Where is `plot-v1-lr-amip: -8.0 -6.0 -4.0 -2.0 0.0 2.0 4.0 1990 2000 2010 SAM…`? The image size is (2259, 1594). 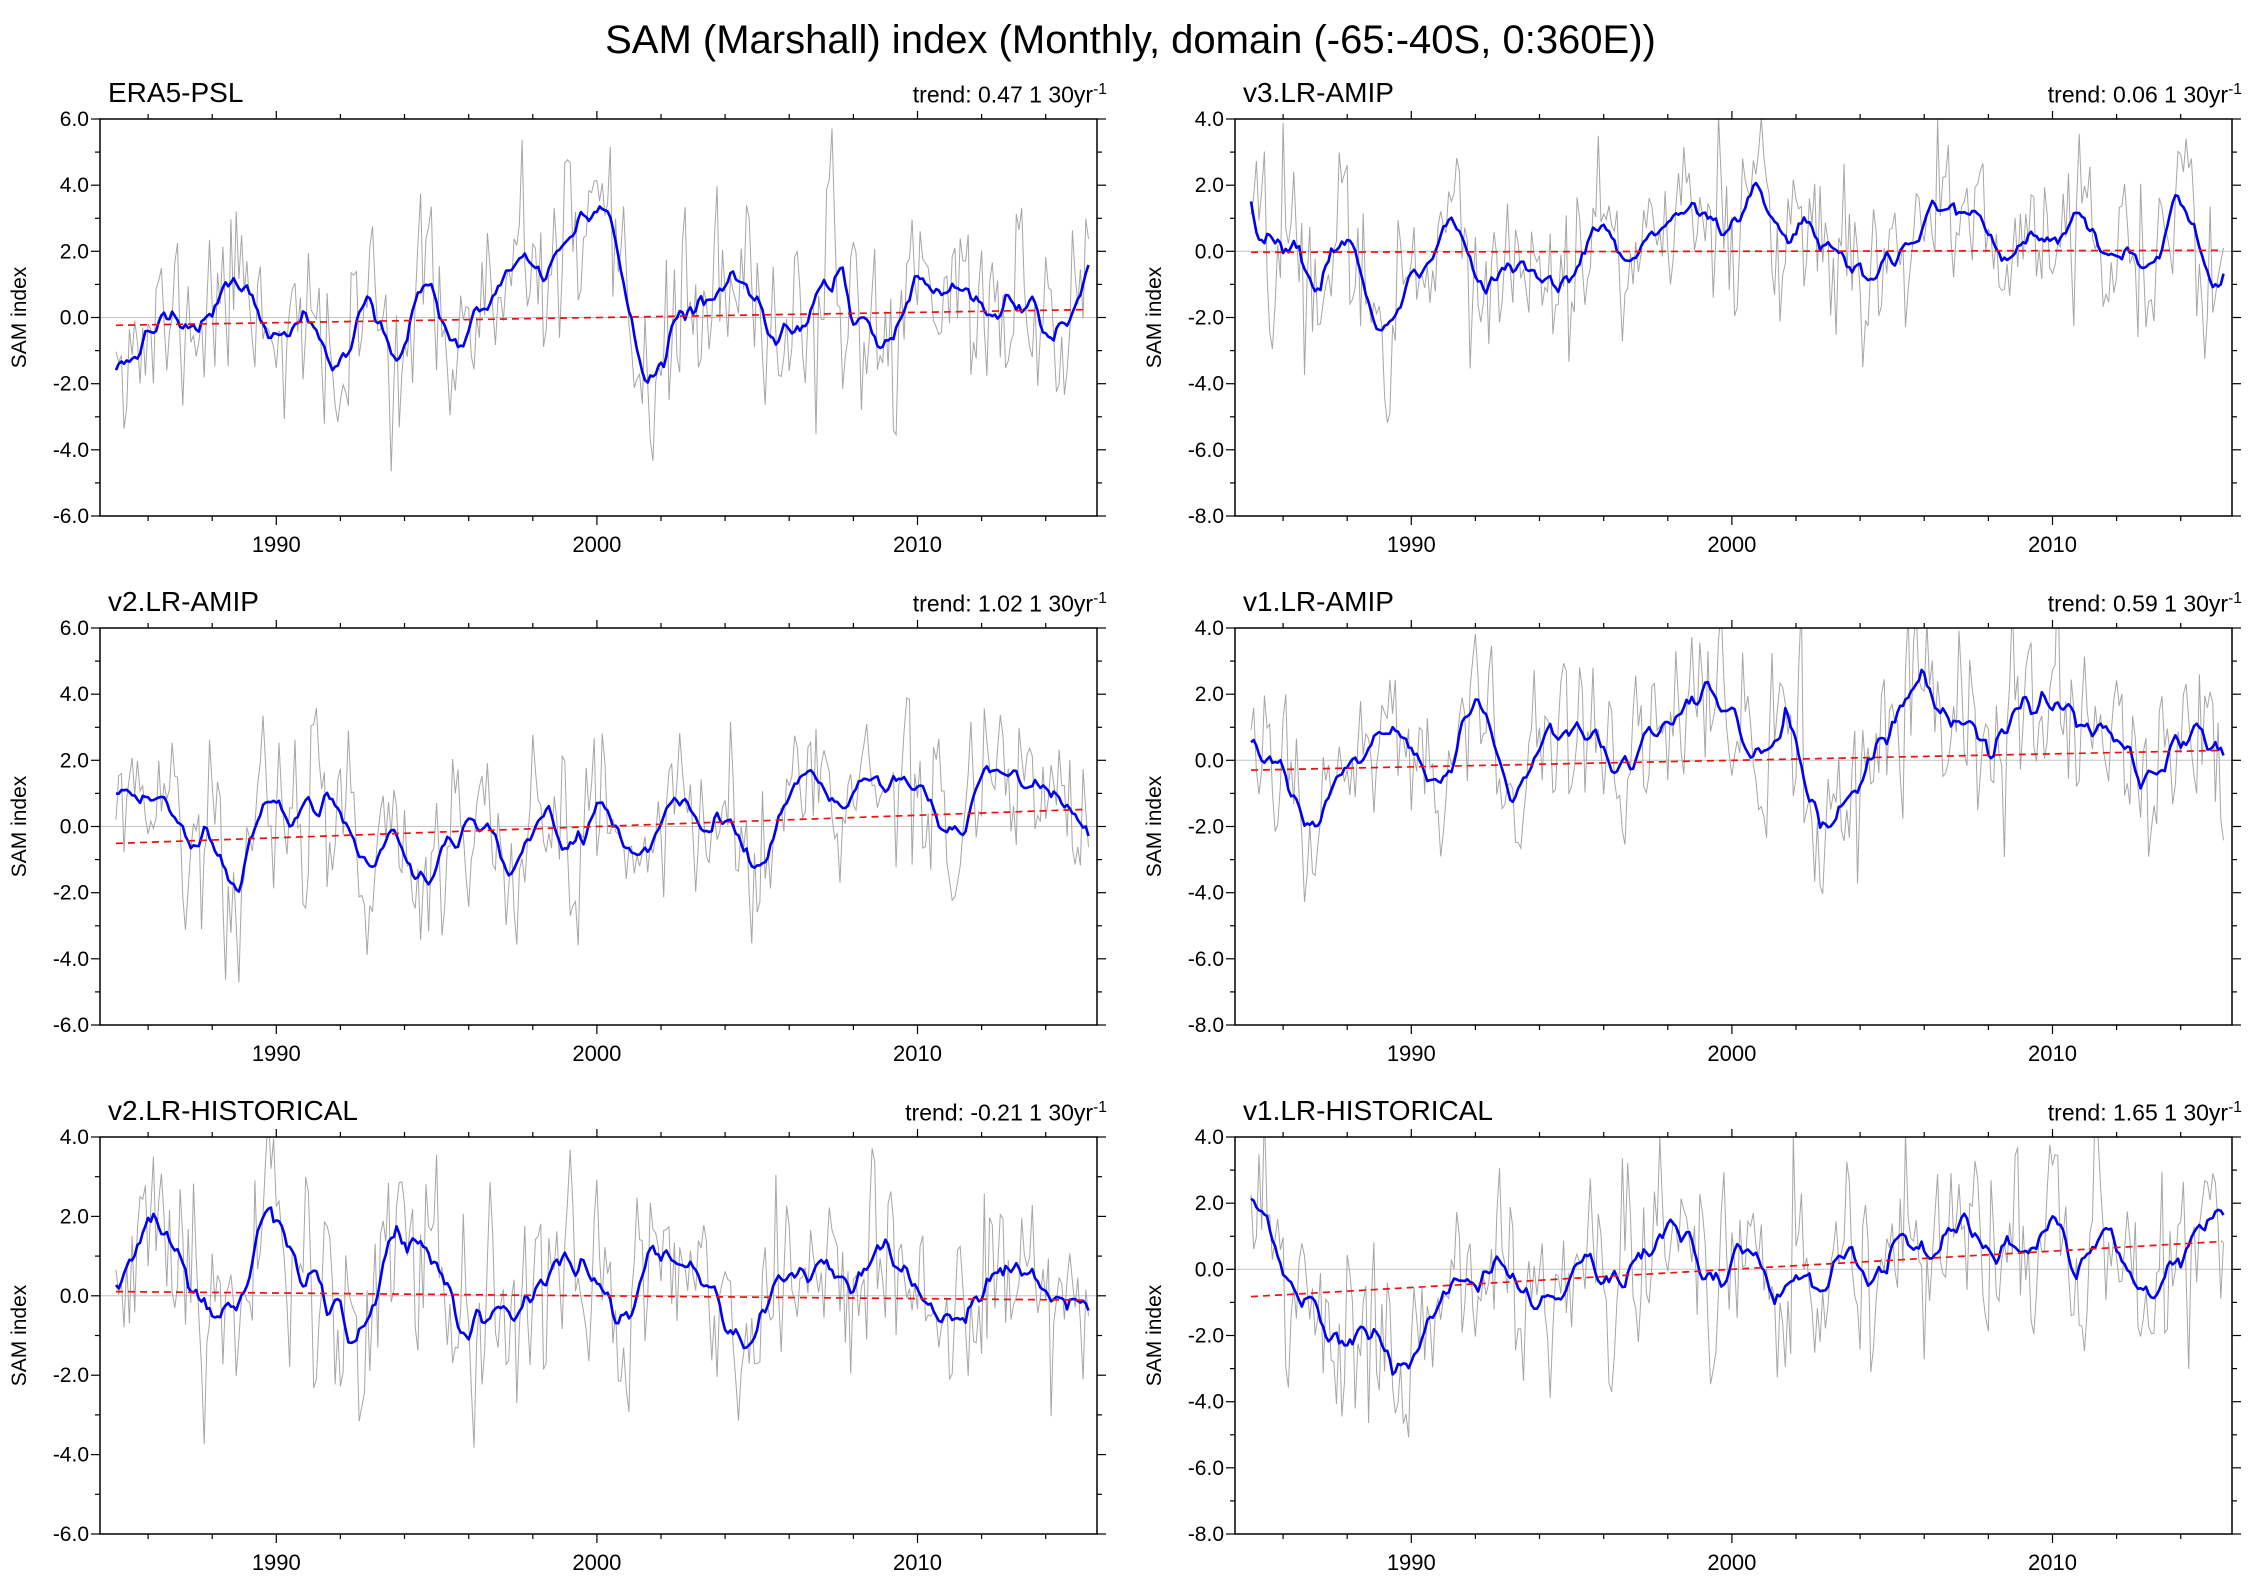
plot-v1-lr-amip: -8.0 -6.0 -4.0 -2.0 0.0 2.0 4.0 1990 2000 2010 SAM… is located at coordinates (1692, 843).